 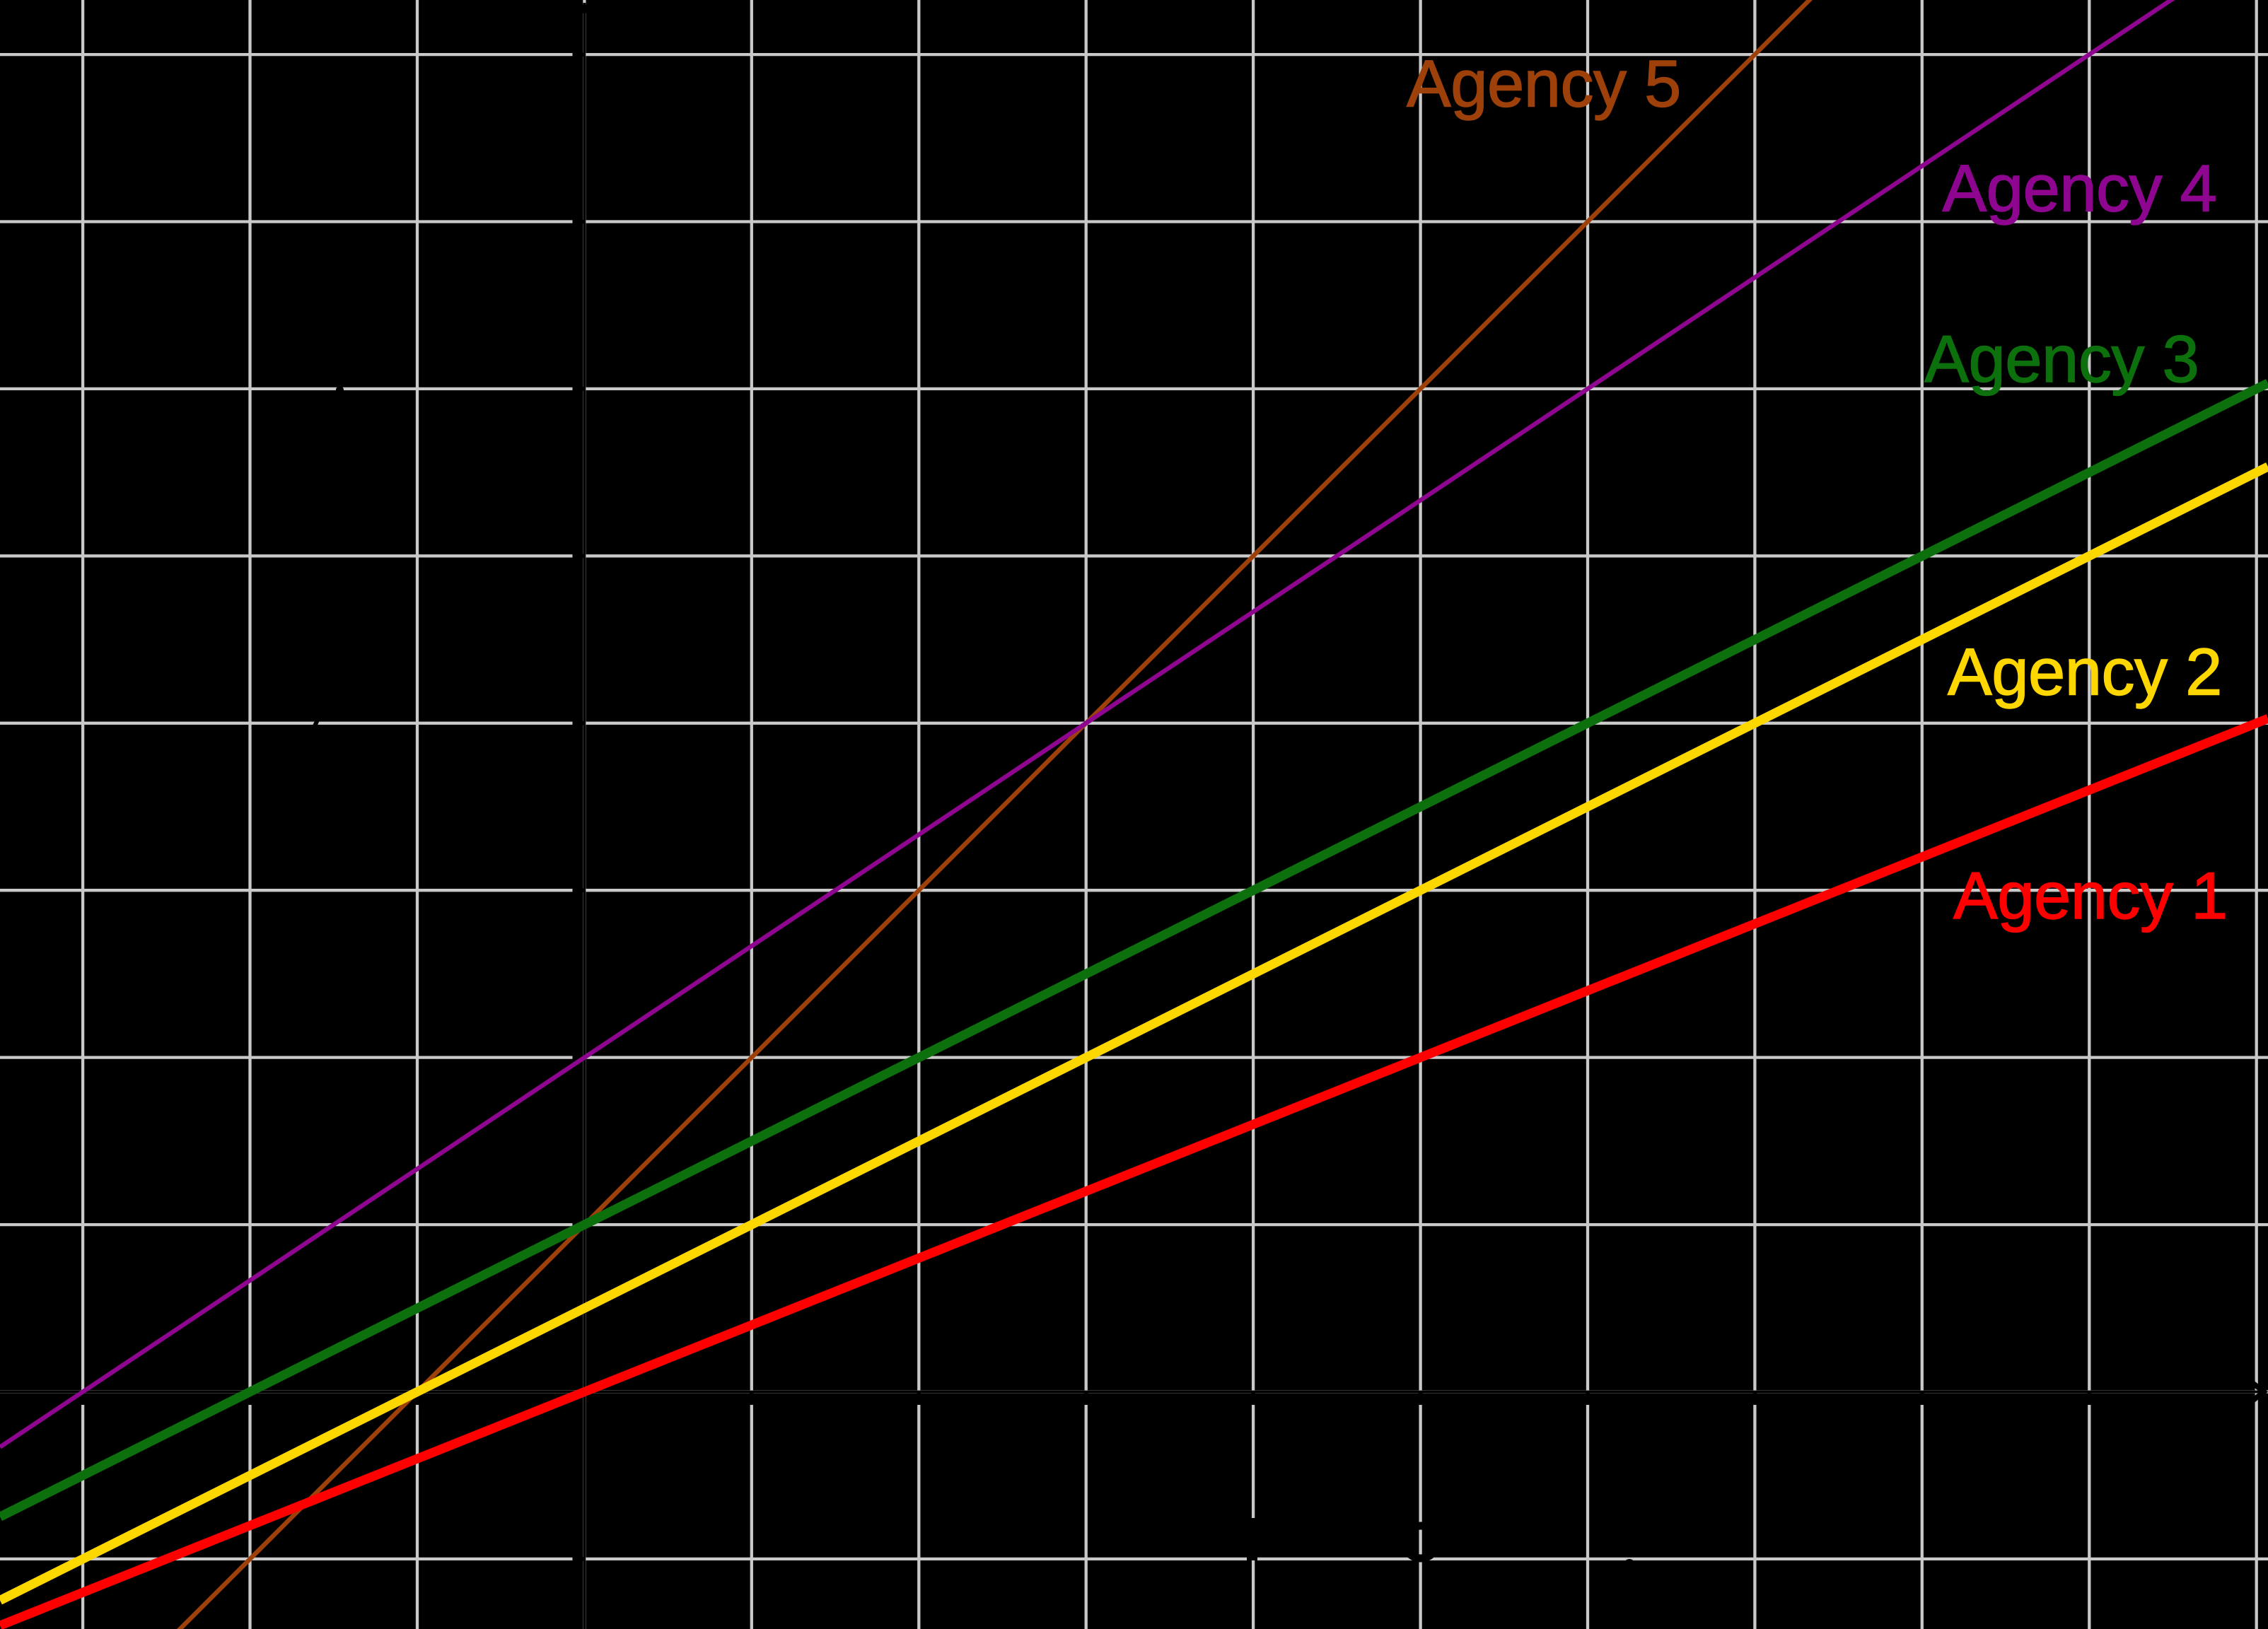 I want to click on svg-text: Agency 2, so click(x=2085, y=672).